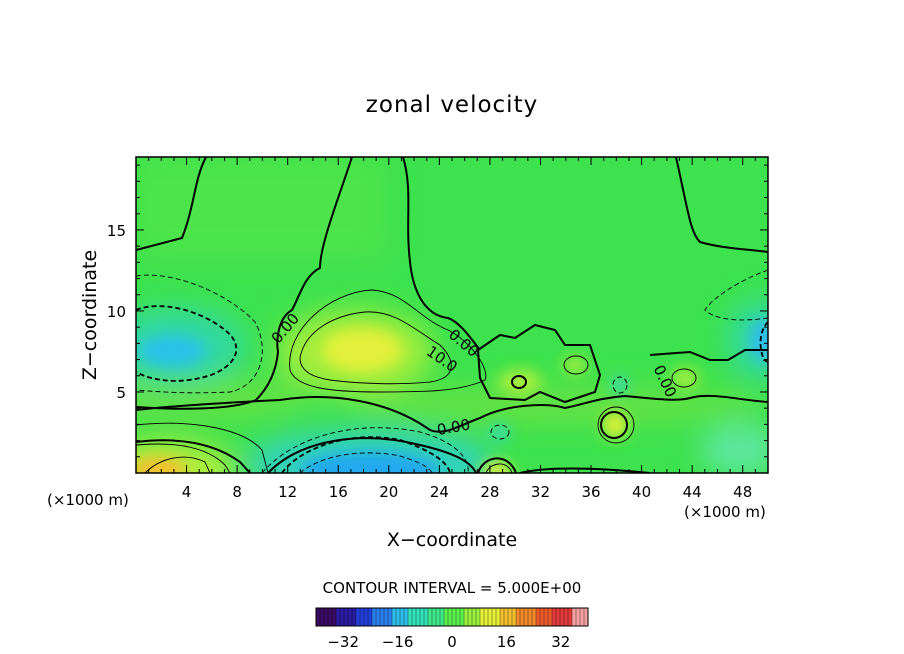 Image resolution: width=904 pixels, height=654 pixels. I want to click on contour-plus5-center, so click(388, 341).